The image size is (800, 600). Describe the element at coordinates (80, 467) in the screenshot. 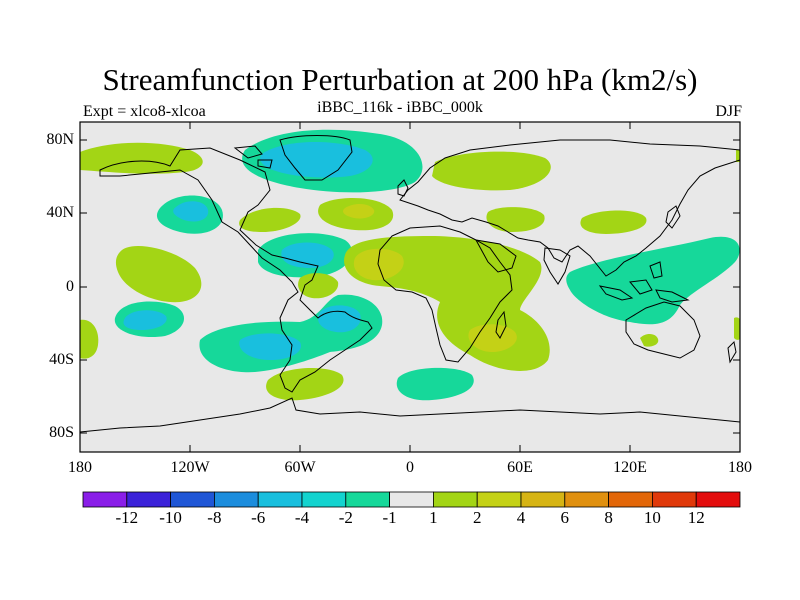

I see `lon-label-180w: 180` at that location.